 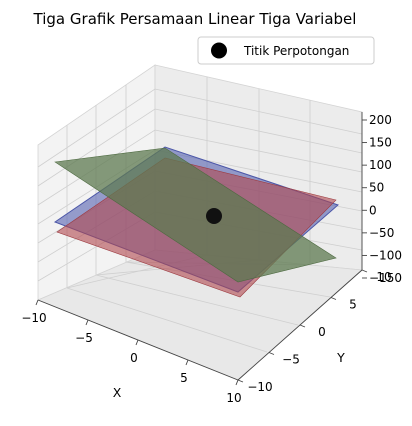 What do you see at coordinates (134, 358) in the screenshot?
I see `x-tick-label: 0` at bounding box center [134, 358].